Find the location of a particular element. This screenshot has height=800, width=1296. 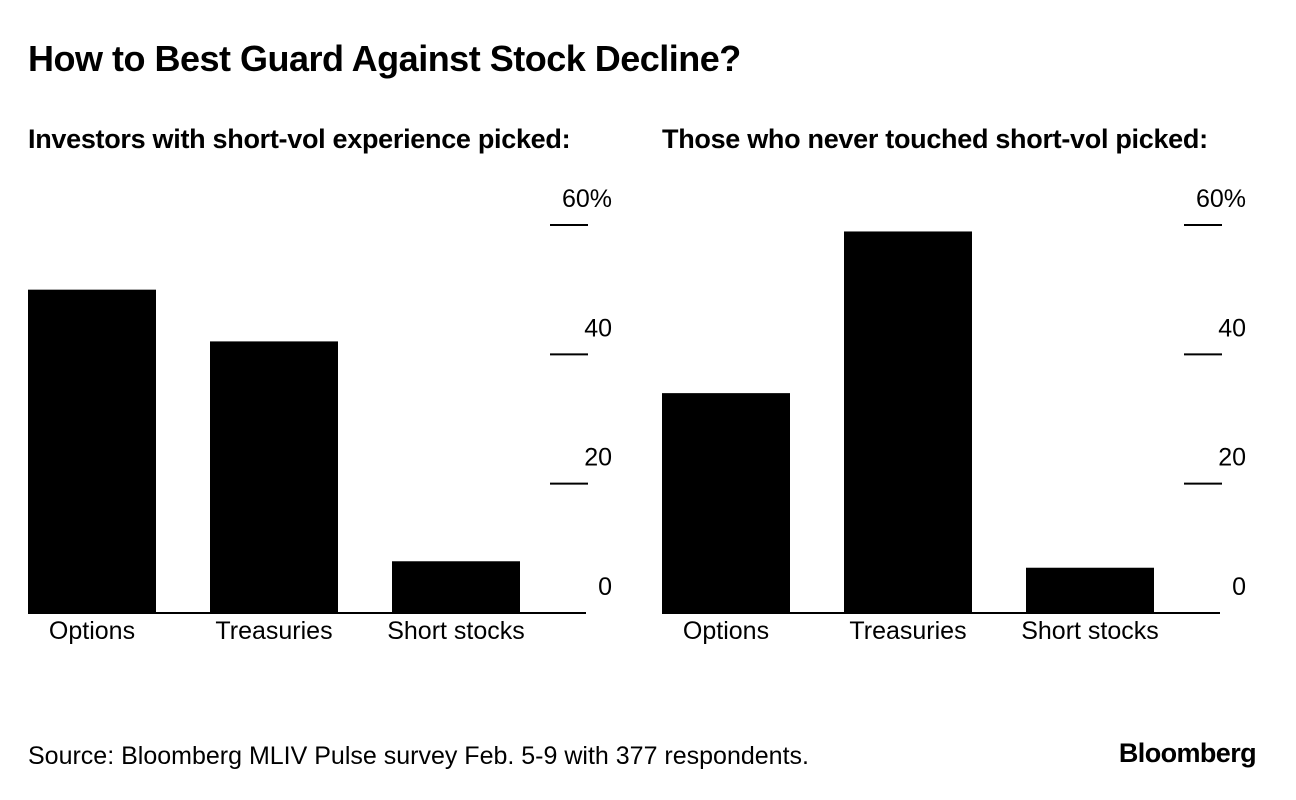

bloomberg-logo: Bloomberg is located at coordinates (1187, 753).